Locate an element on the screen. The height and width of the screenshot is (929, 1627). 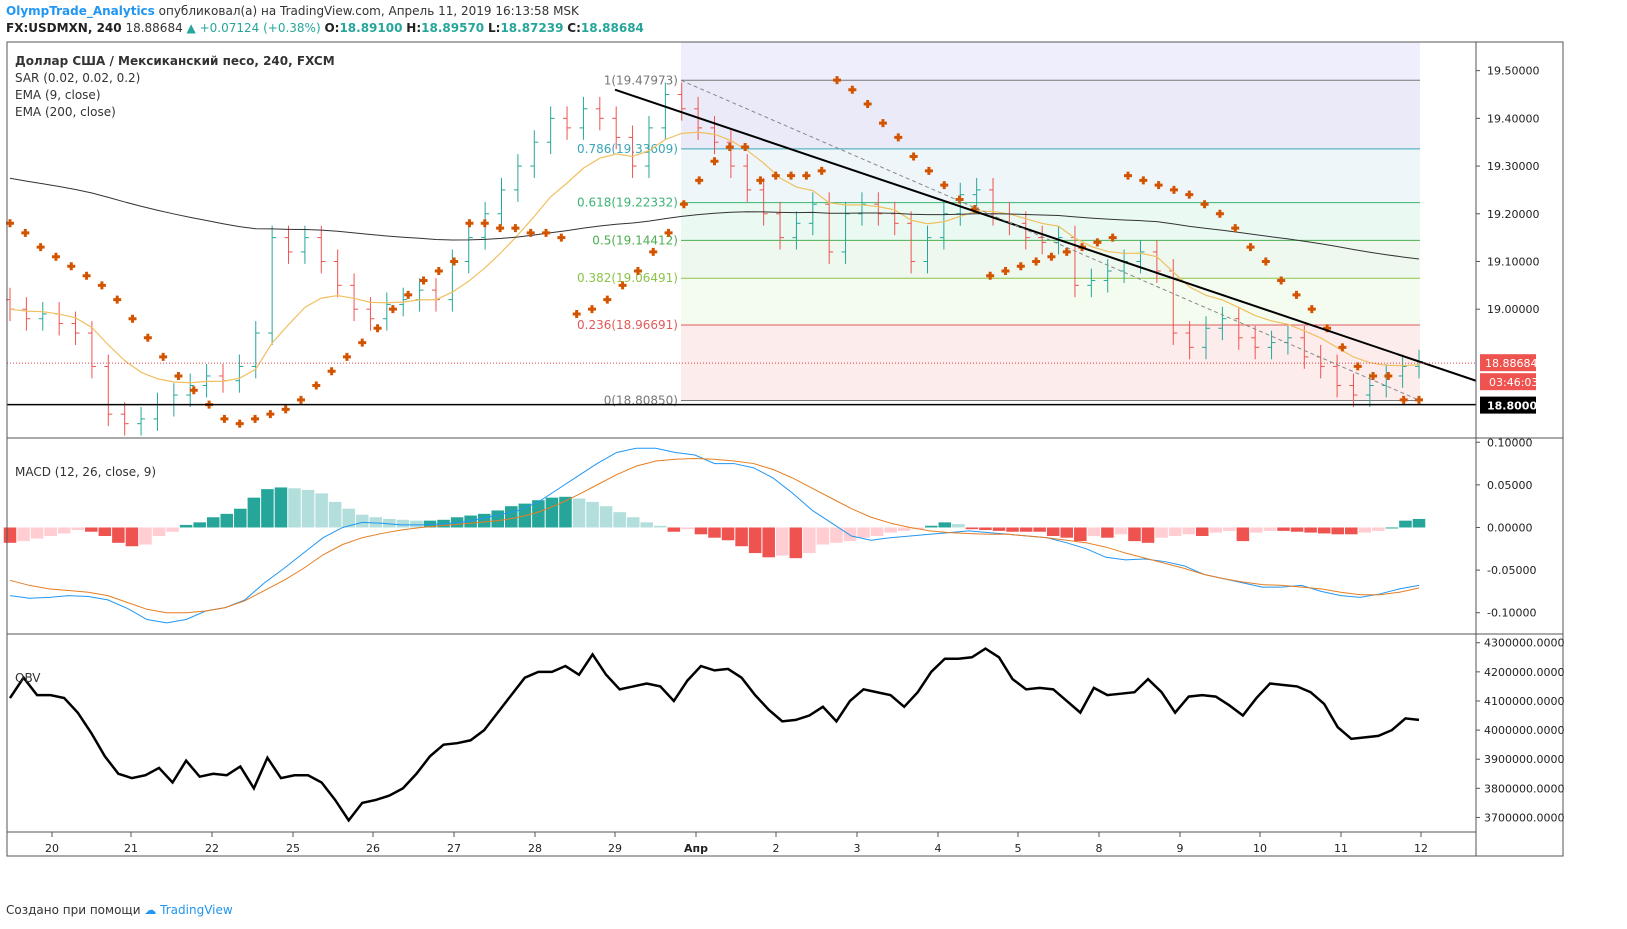
countdown-badge is located at coordinates (1508, 382).